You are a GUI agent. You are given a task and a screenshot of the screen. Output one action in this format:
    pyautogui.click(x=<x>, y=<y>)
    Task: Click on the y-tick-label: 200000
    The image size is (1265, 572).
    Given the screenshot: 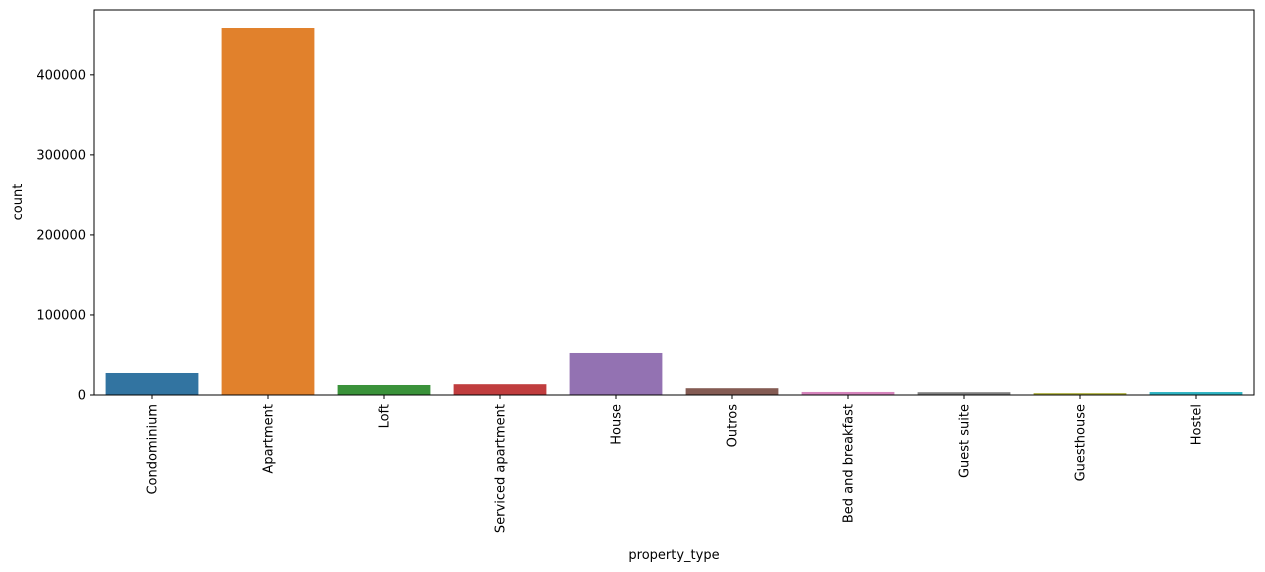 What is the action you would take?
    pyautogui.click(x=61, y=235)
    